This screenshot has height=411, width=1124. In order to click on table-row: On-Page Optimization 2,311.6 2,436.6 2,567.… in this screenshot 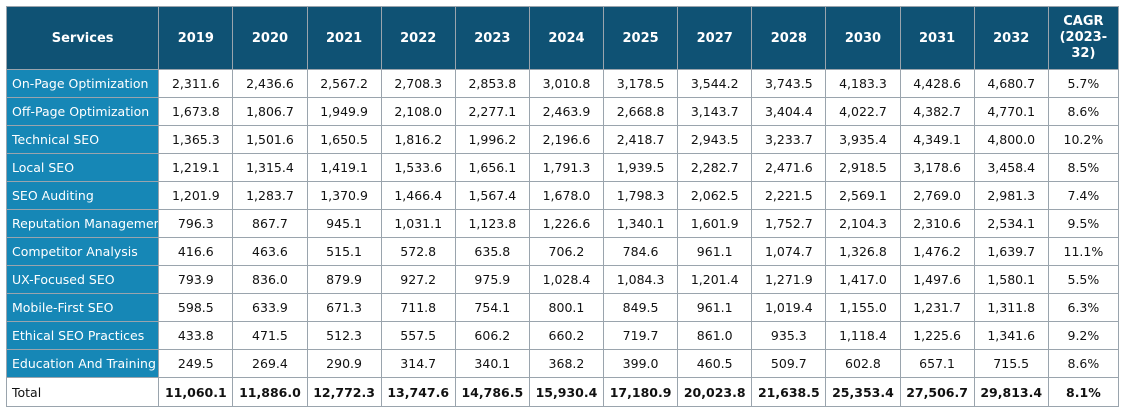, I will do `click(562, 84)`.